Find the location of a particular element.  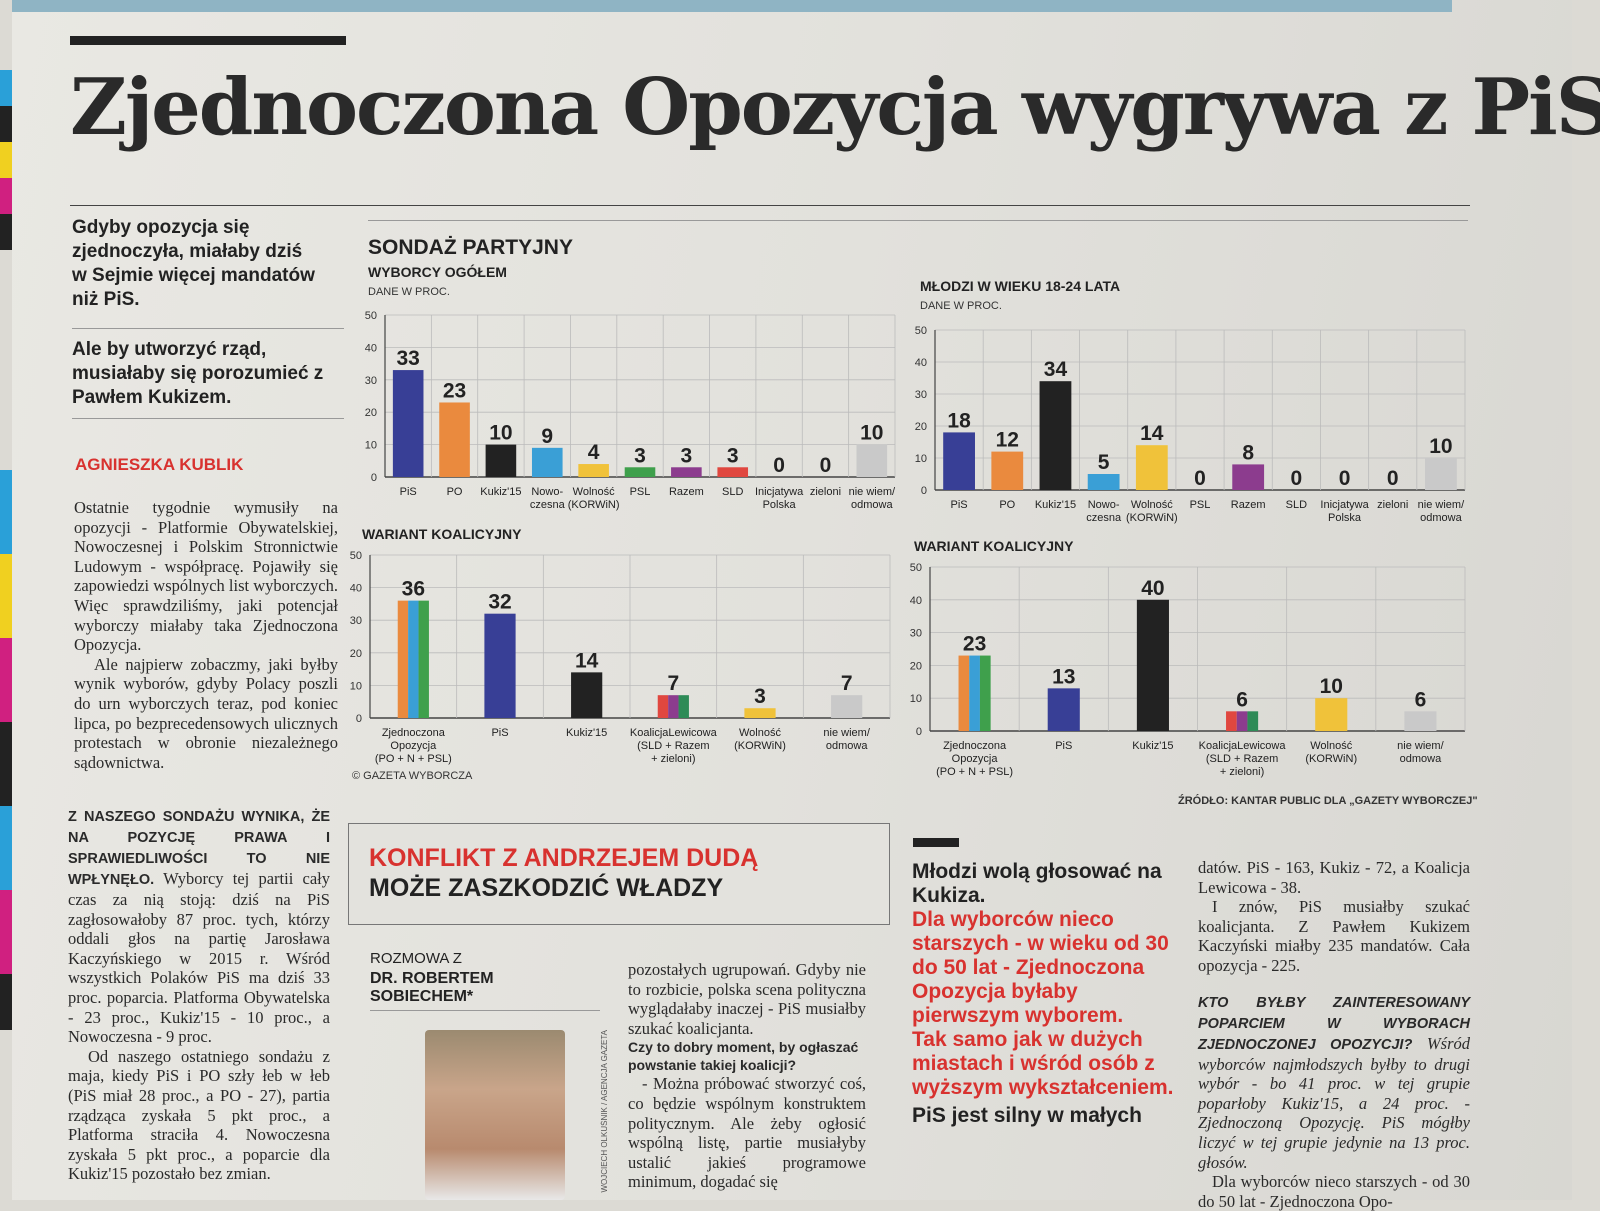

category-label: Wolność (KORWiN) is located at coordinates (1152, 511).